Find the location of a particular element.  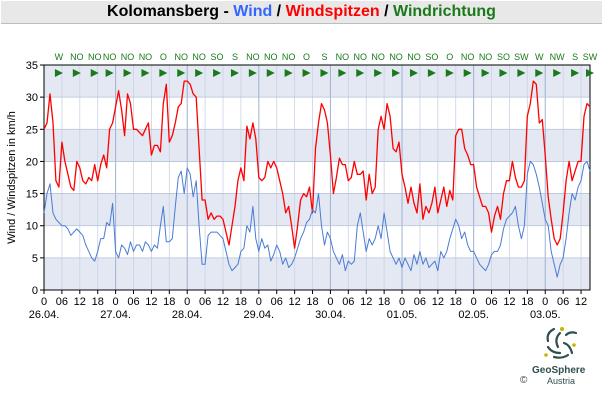

title-wind: Wind is located at coordinates (253, 11).